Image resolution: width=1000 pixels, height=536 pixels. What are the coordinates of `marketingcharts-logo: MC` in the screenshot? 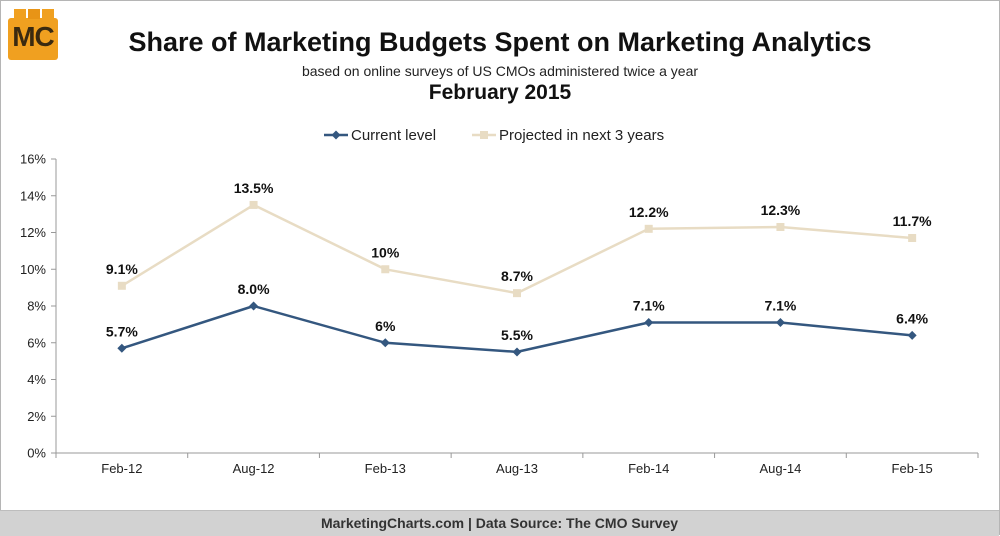 It's located at (33, 34).